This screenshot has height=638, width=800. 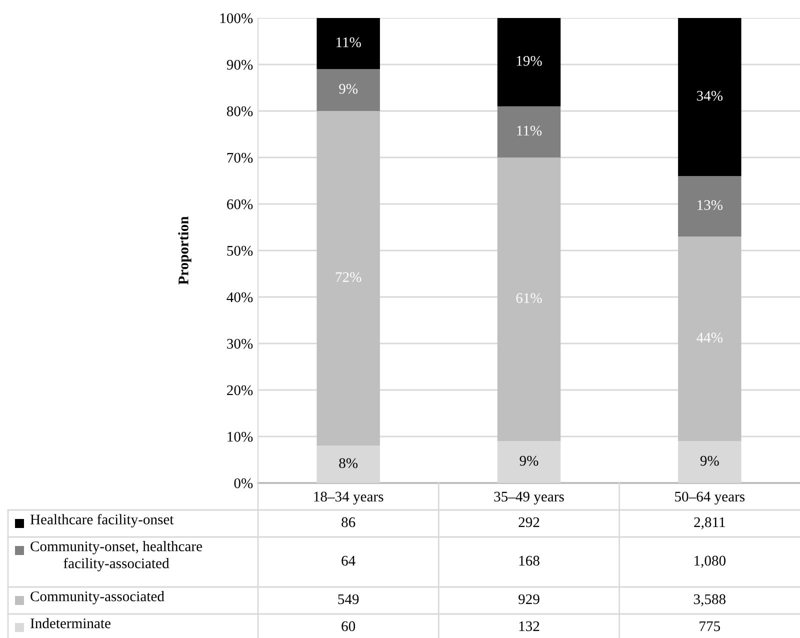 I want to click on text: 168, so click(x=529, y=561).